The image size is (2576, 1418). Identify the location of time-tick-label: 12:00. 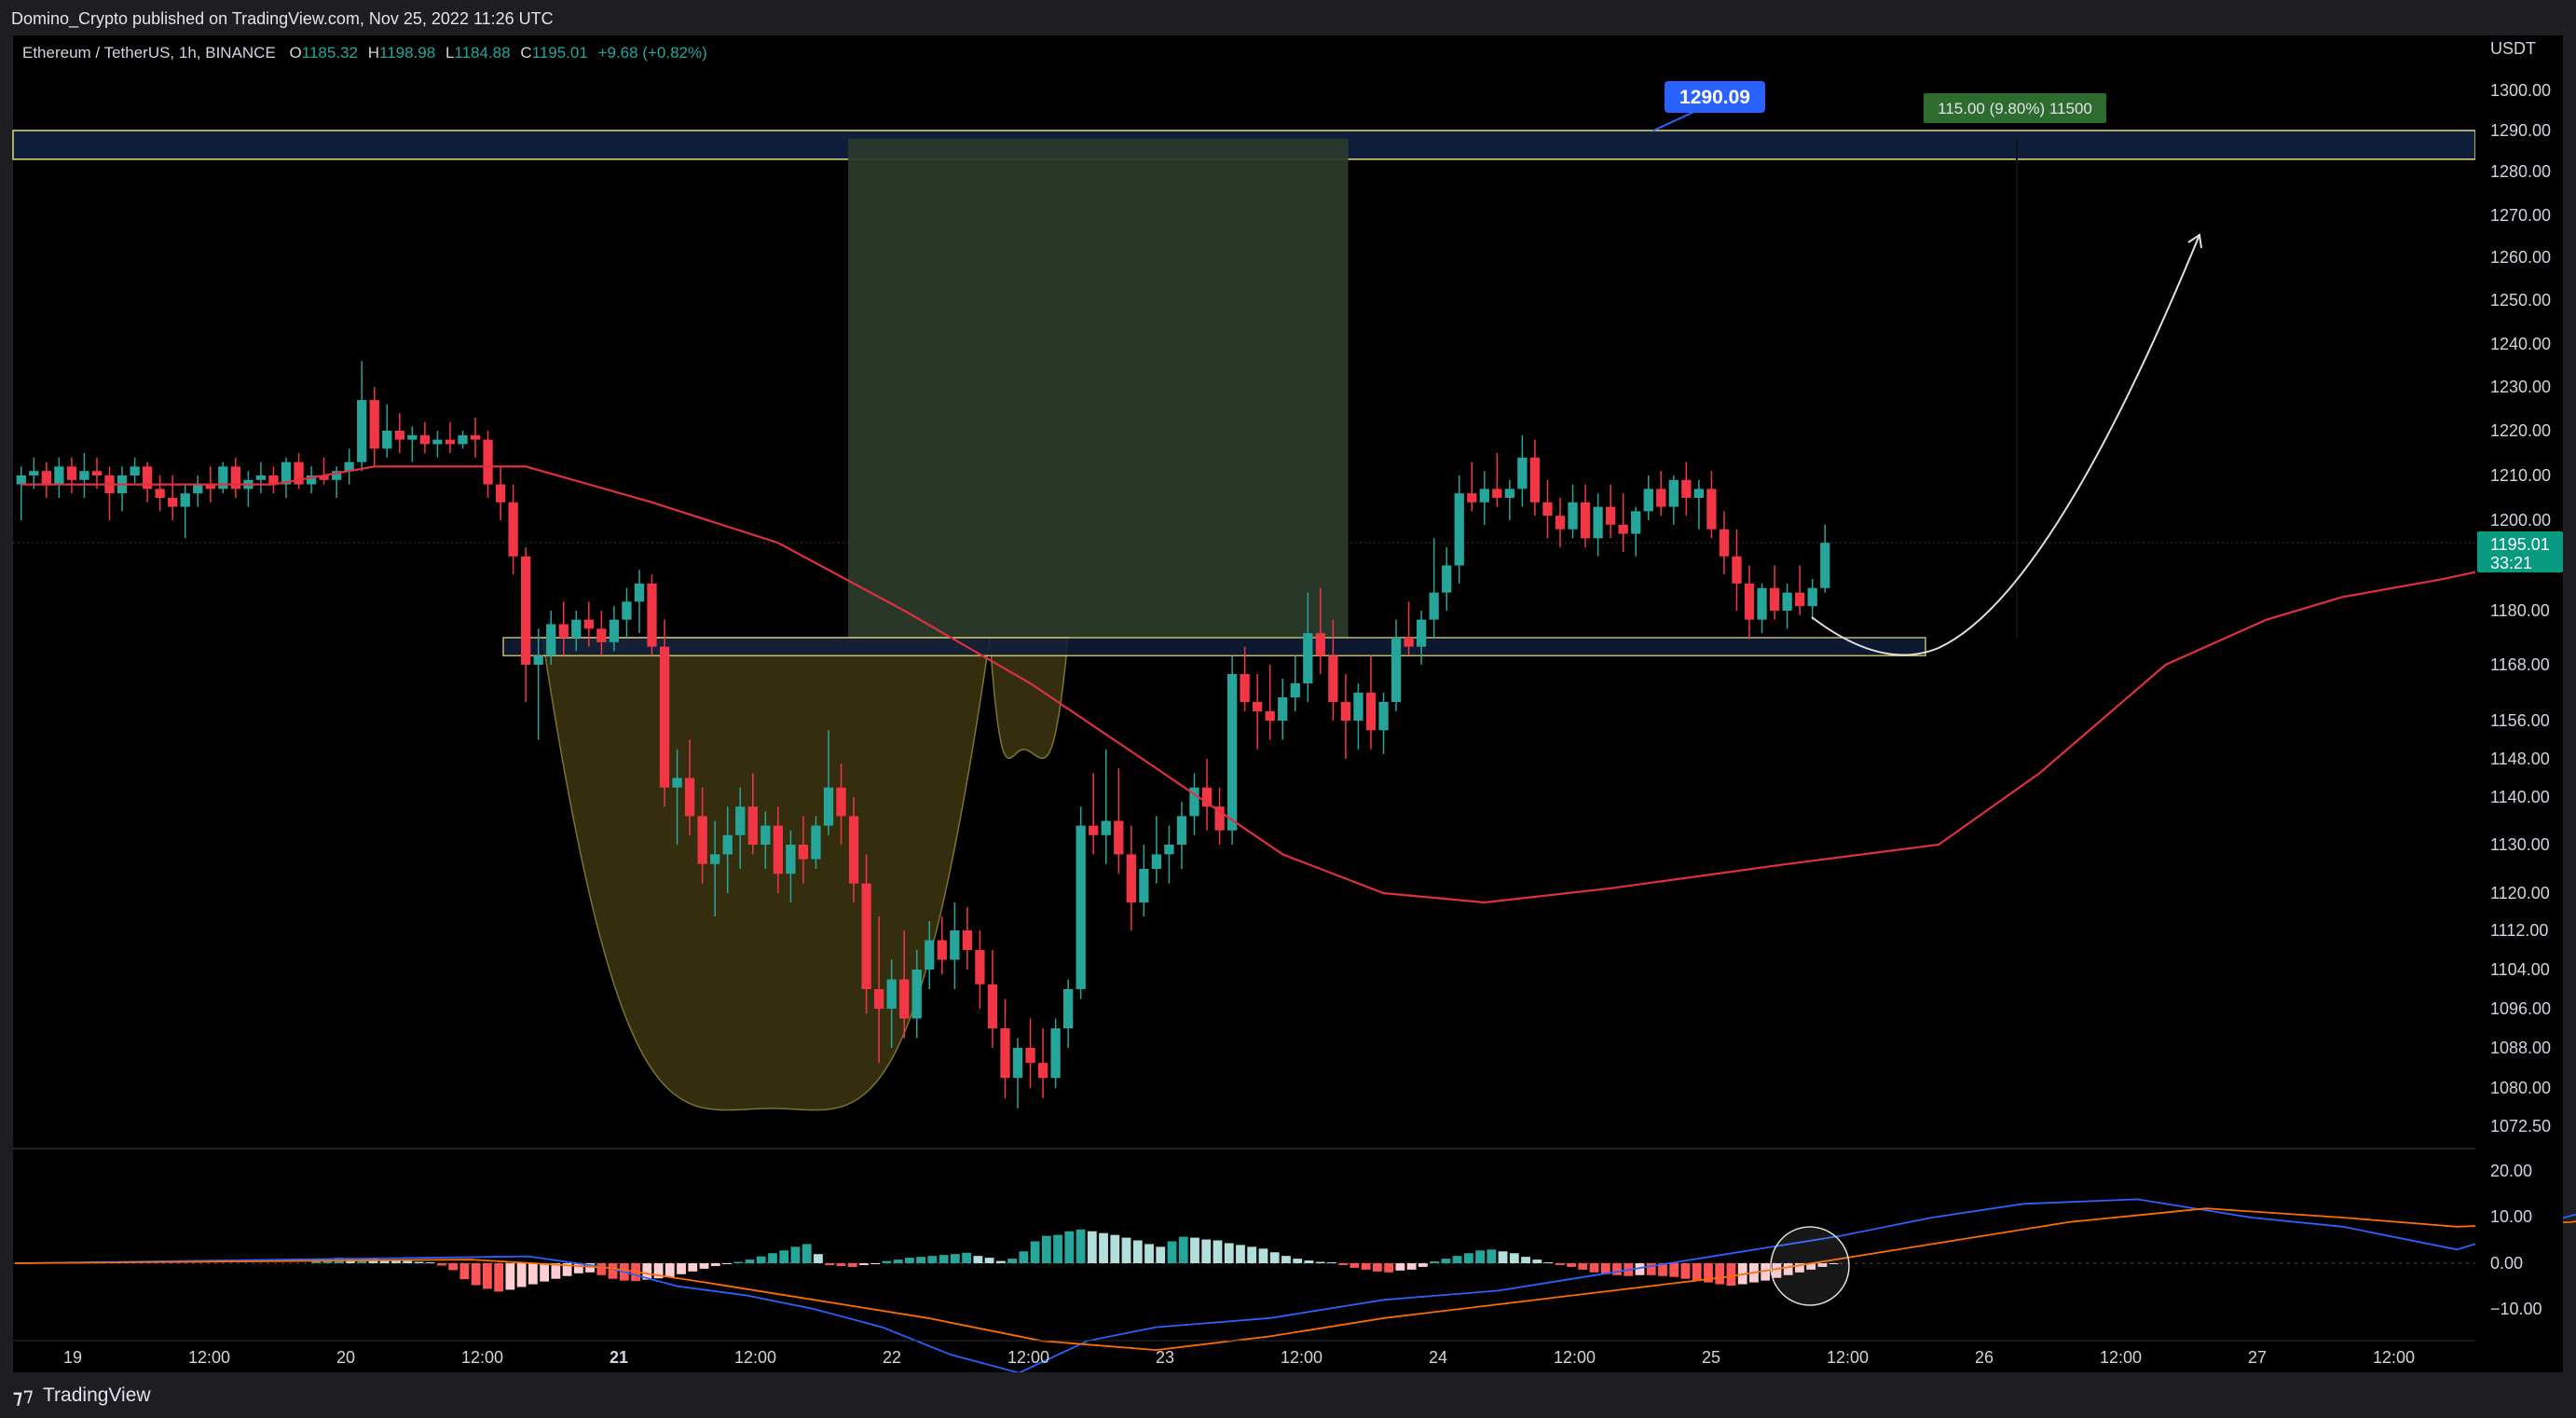
(1848, 1357).